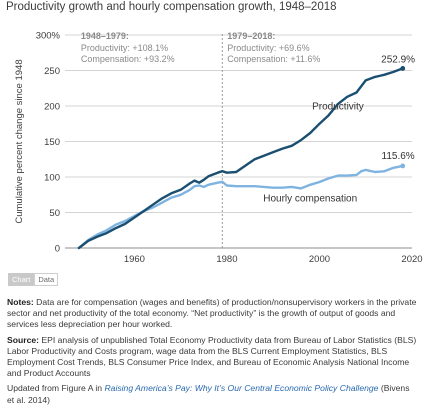 The image size is (425, 418). What do you see at coordinates (23, 339) in the screenshot?
I see `source-label: Source:` at bounding box center [23, 339].